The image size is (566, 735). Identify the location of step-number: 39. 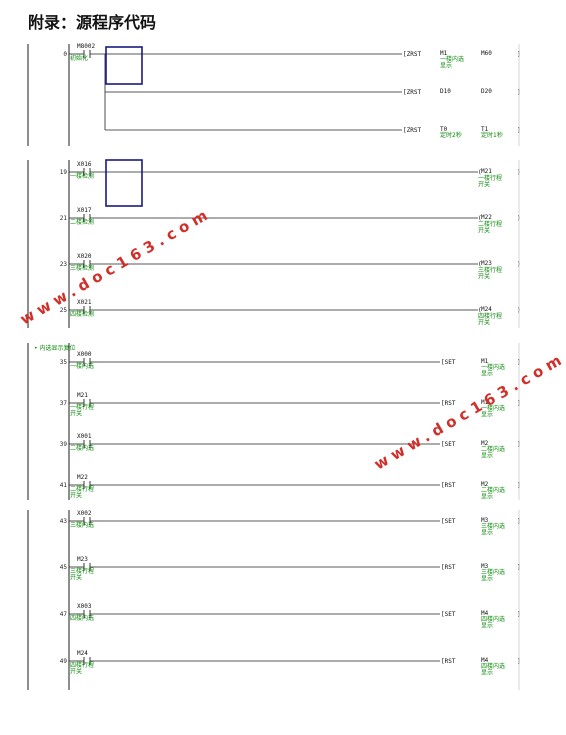
(64, 444).